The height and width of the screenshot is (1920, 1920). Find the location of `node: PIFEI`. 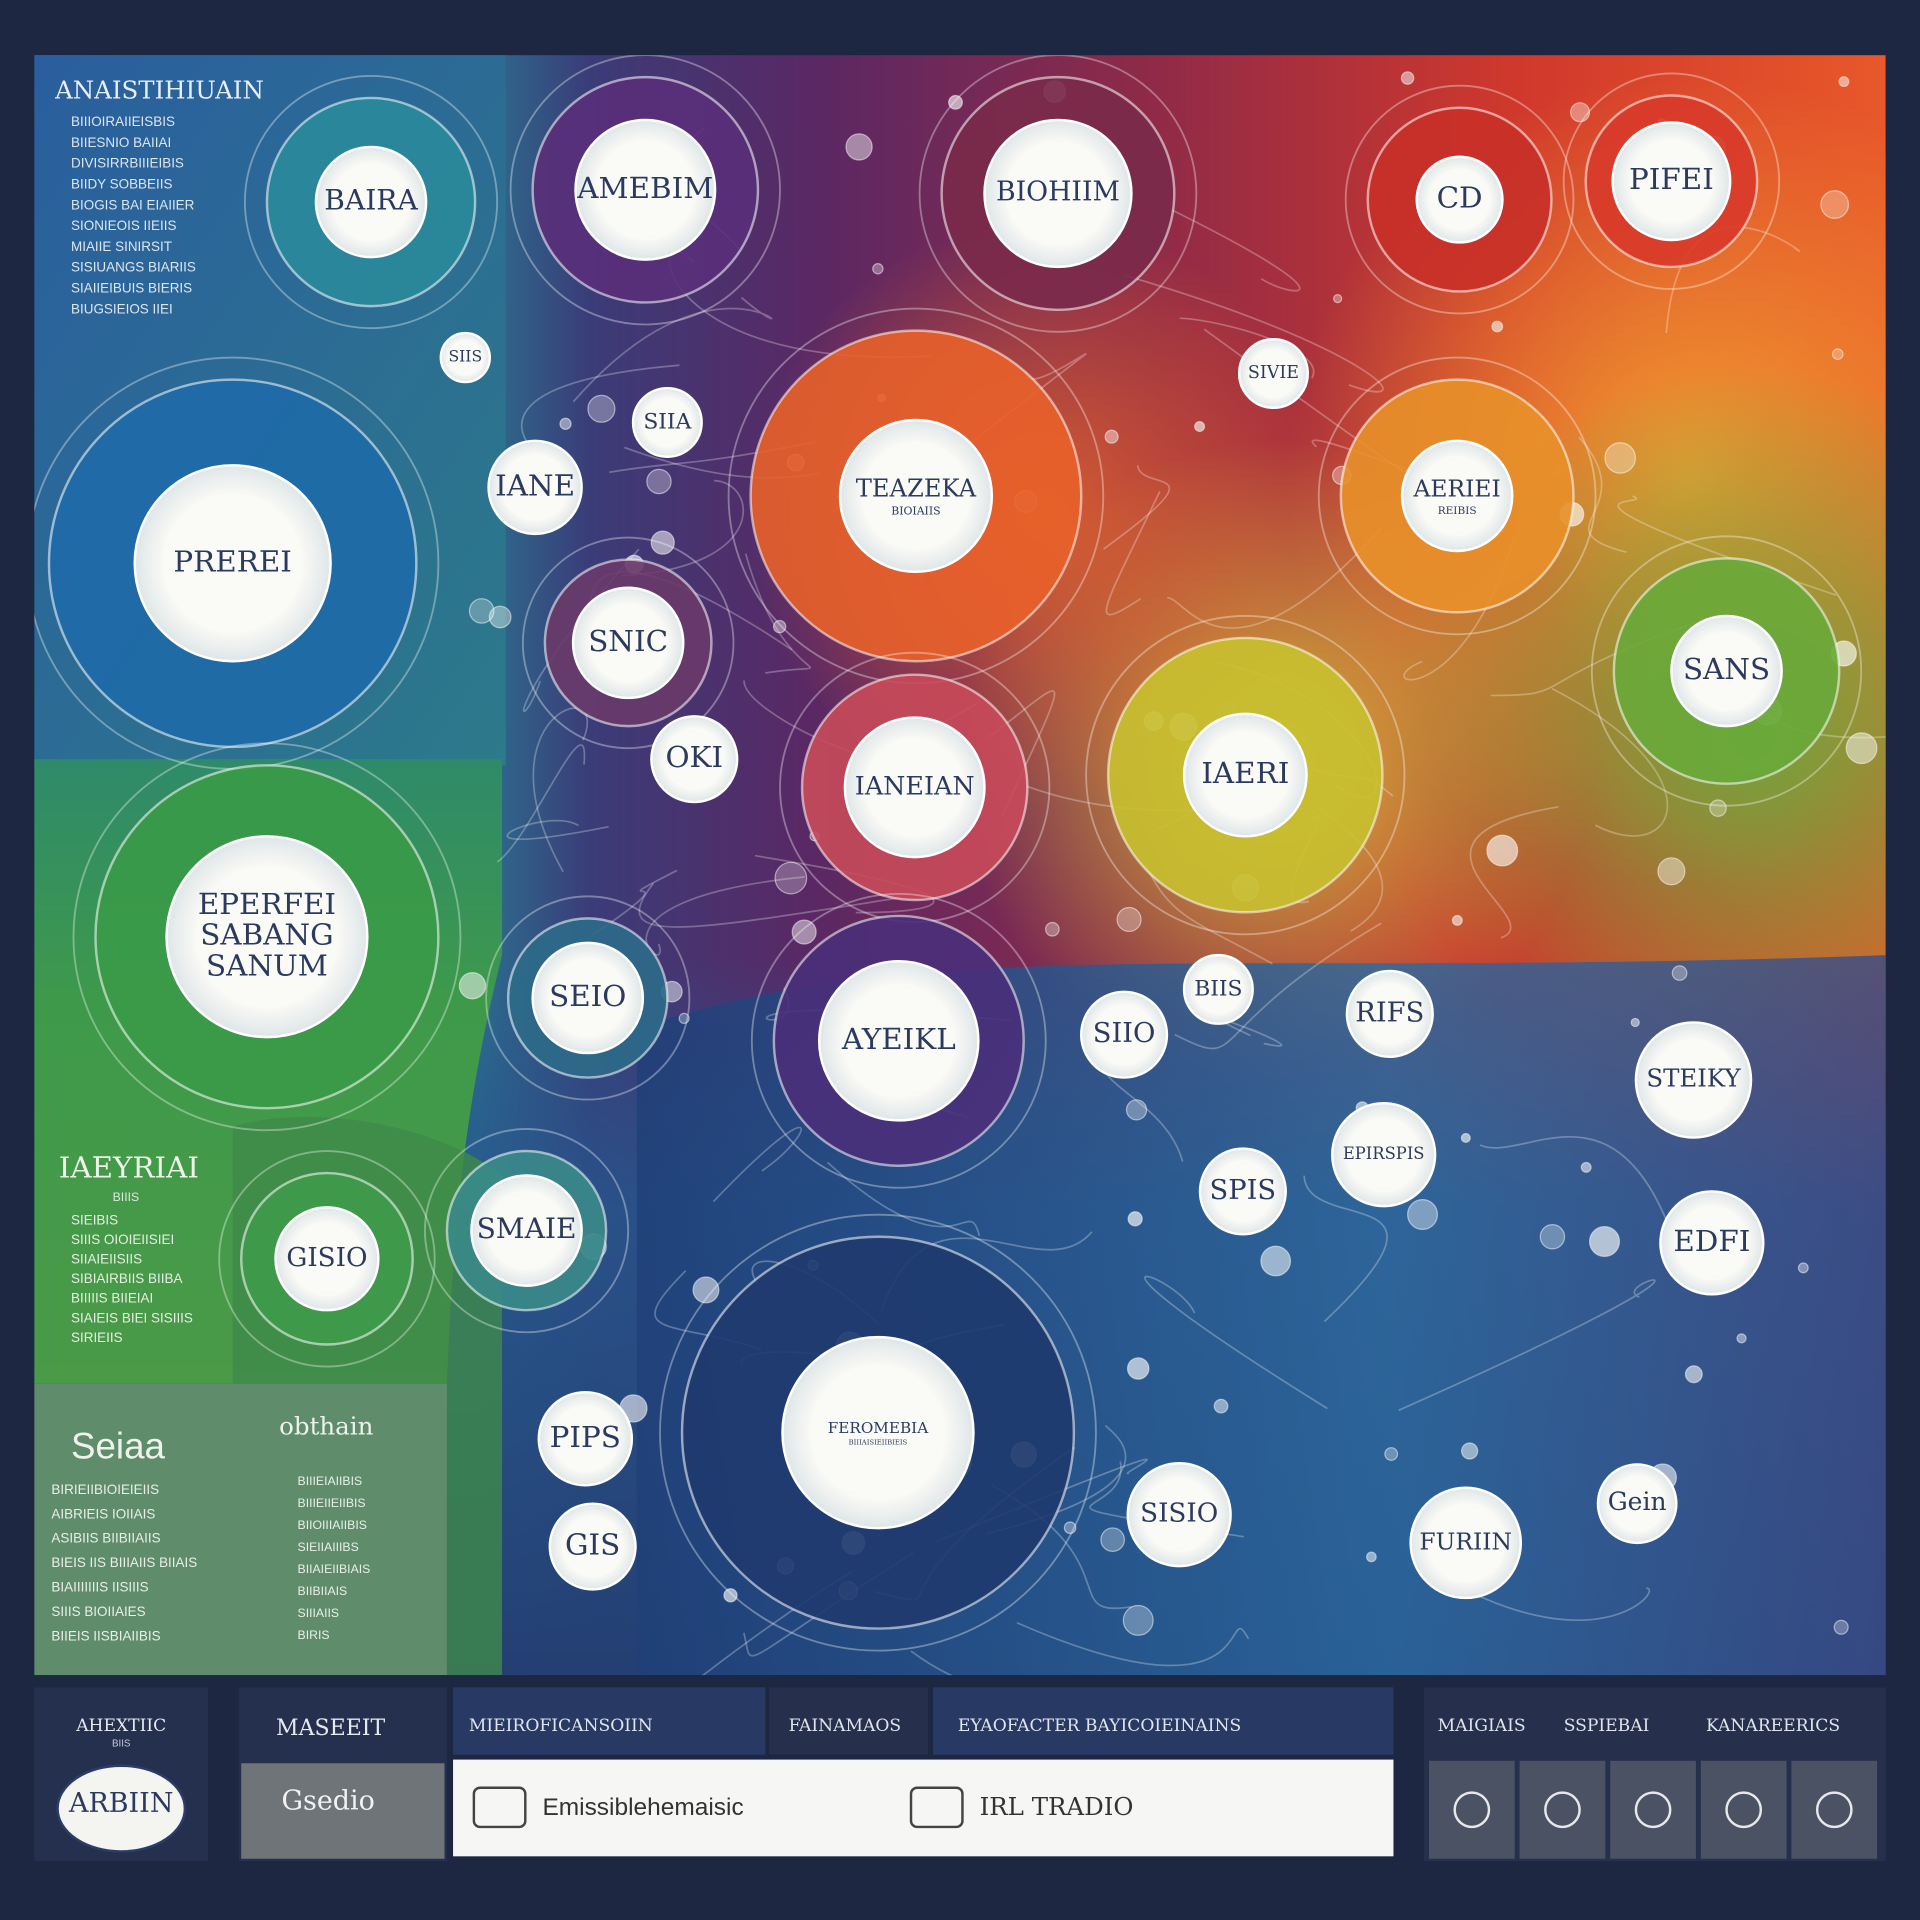

node: PIFEI is located at coordinates (1671, 181).